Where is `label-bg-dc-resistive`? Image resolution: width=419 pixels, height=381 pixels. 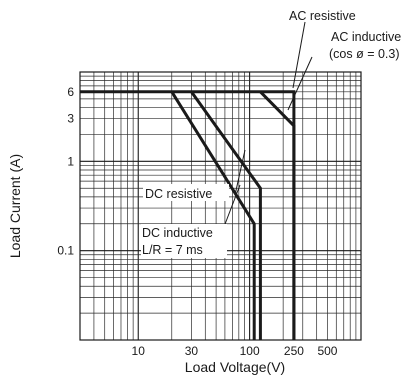
label-bg-dc-resistive is located at coordinates (186, 192).